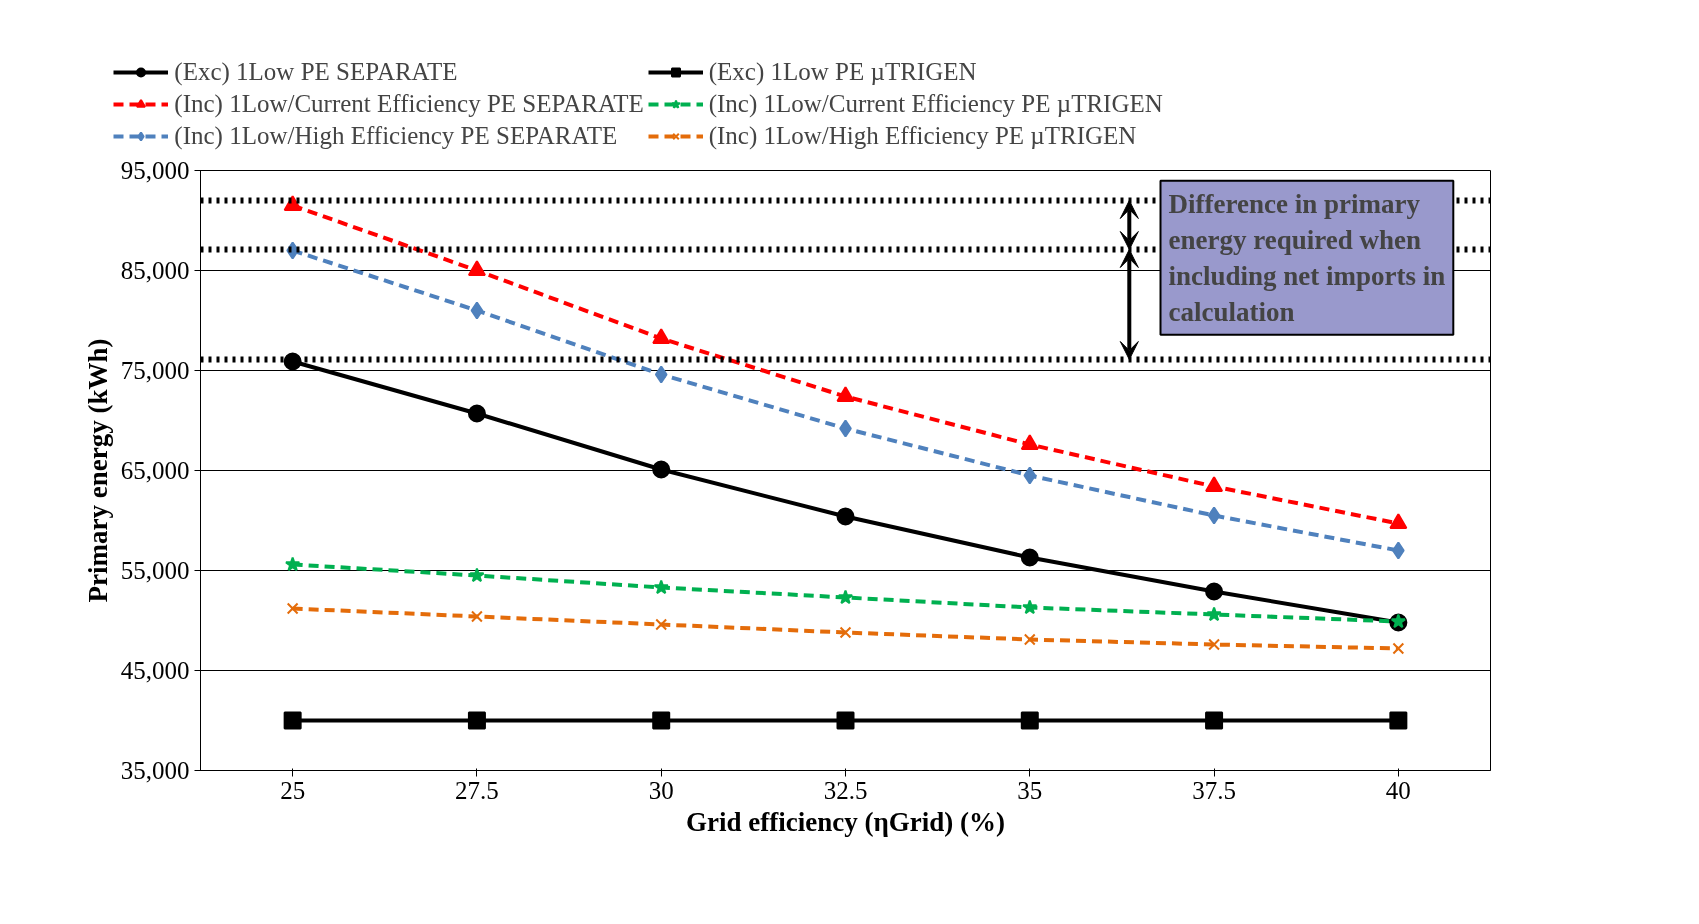 The width and height of the screenshot is (1699, 924). I want to click on x-tick-label: 27.5, so click(477, 790).